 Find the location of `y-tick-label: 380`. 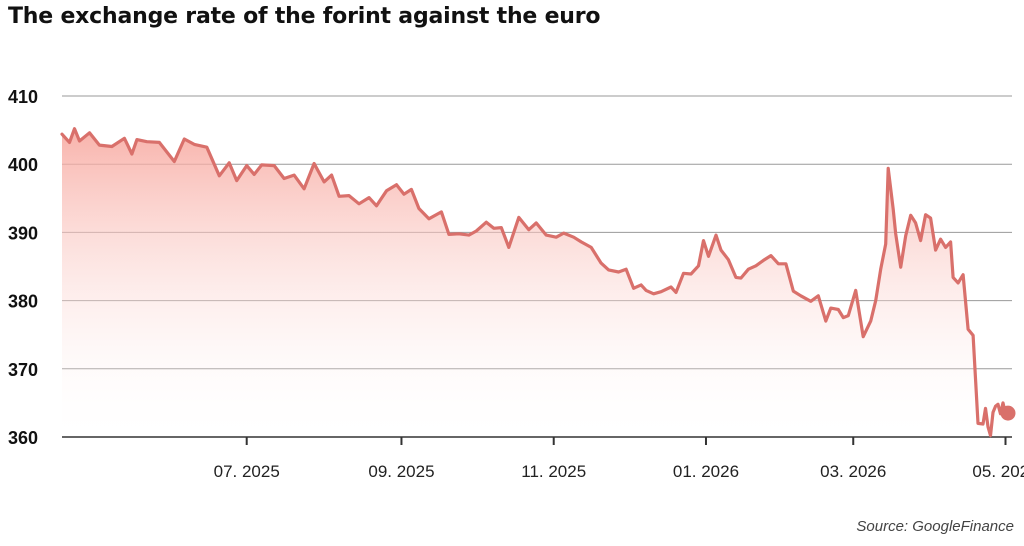

y-tick-label: 380 is located at coordinates (23, 302).